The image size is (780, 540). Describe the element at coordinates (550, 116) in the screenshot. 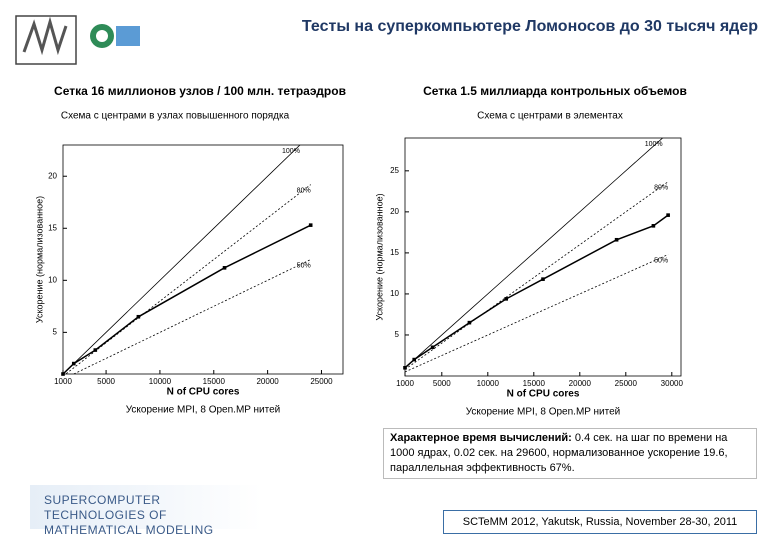

I see `chart-subtitle: Схема с центрами в элементах` at that location.